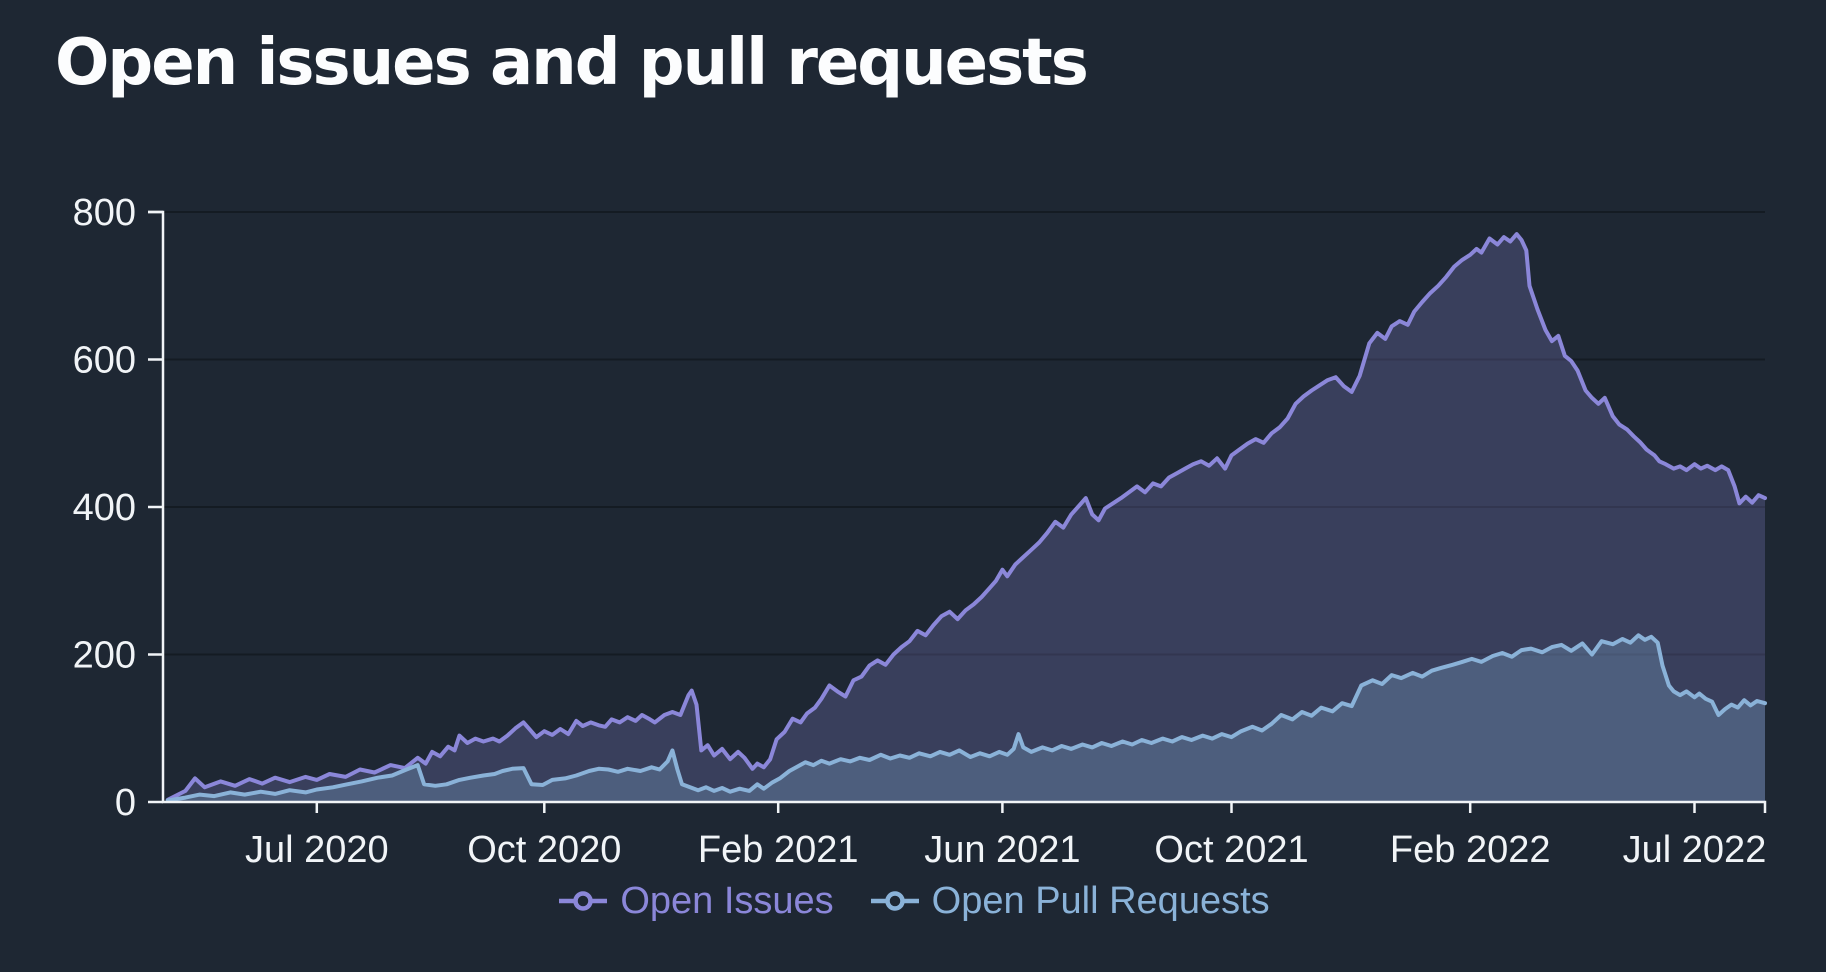  I want to click on legend-item-open-issues: Open Issues, so click(695, 901).